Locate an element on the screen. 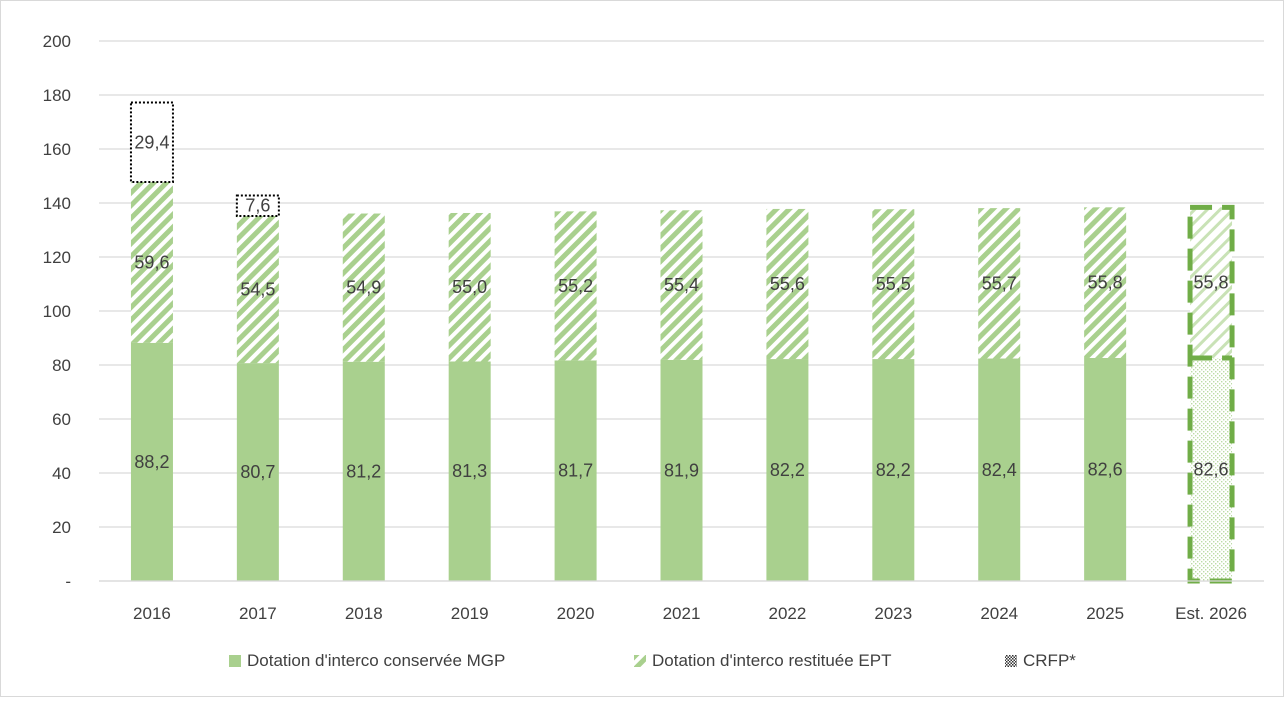 This screenshot has width=1284, height=701. data-label-ept: 55,7 is located at coordinates (999, 283).